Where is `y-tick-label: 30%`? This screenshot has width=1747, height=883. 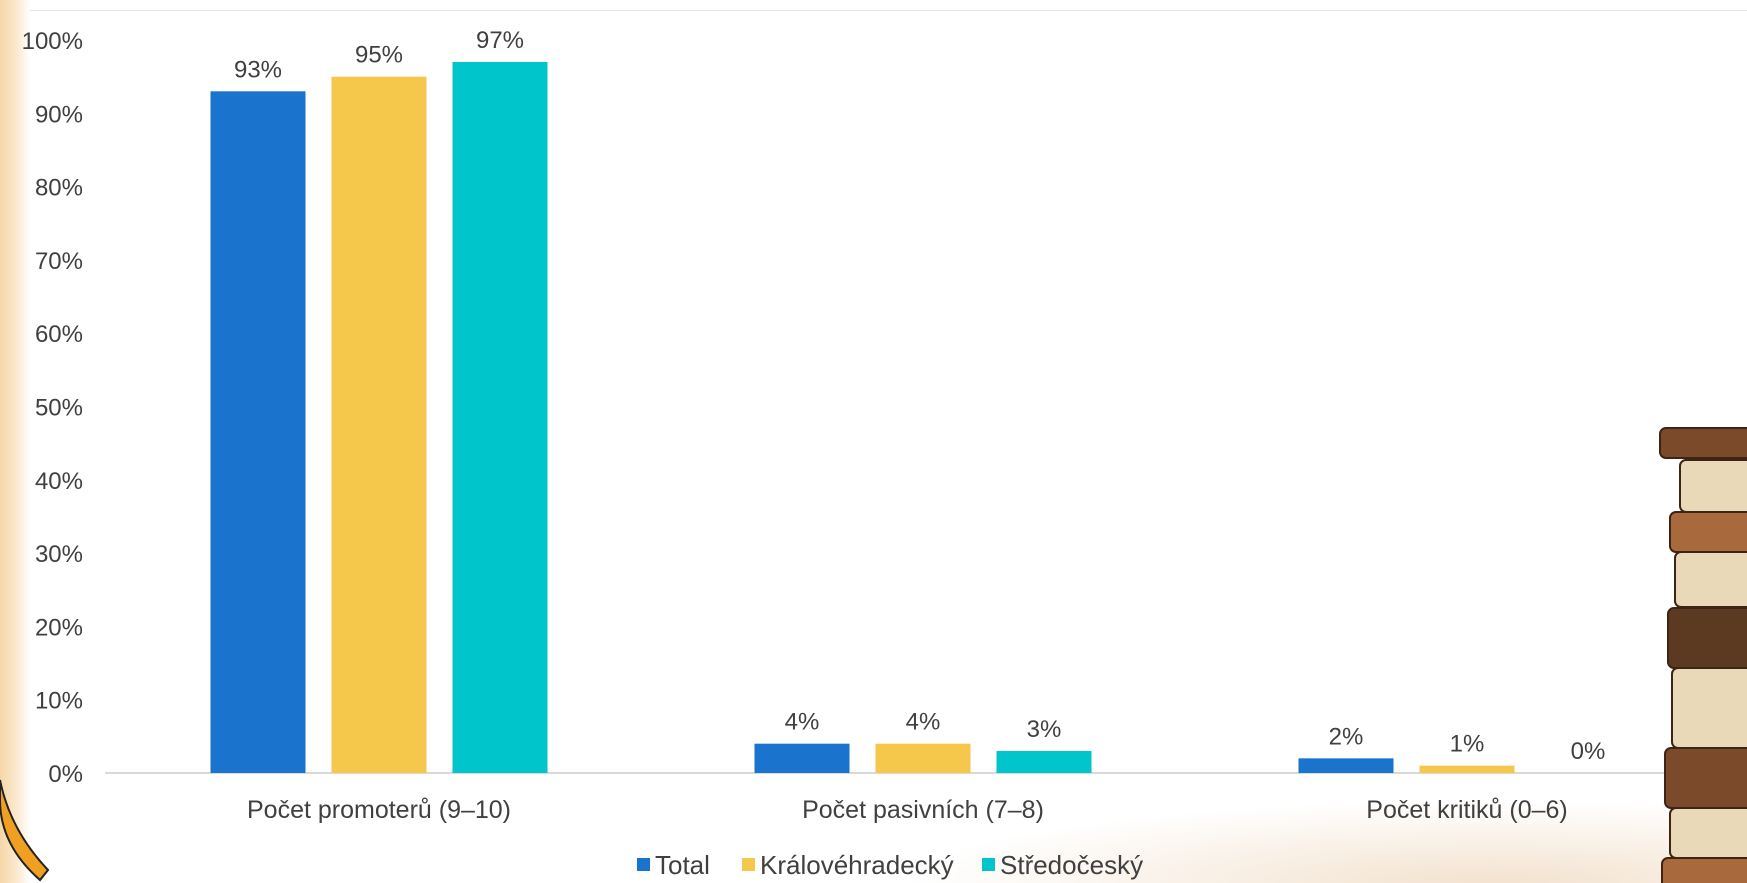 y-tick-label: 30% is located at coordinates (59, 554).